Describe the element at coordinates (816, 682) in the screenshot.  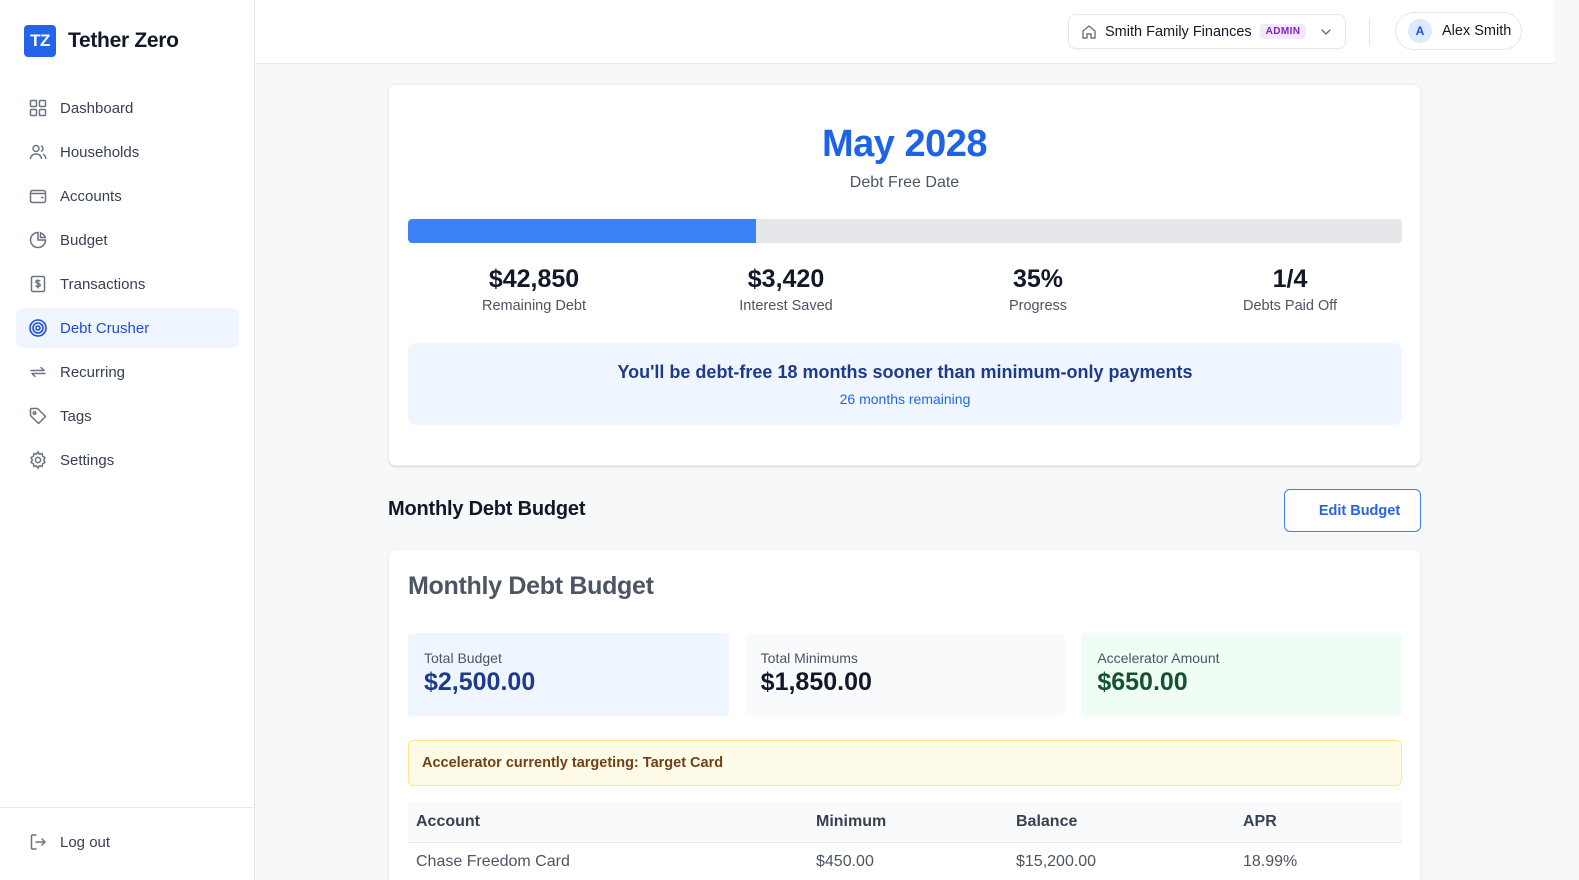
I see `summary-value: $1,850.00` at that location.